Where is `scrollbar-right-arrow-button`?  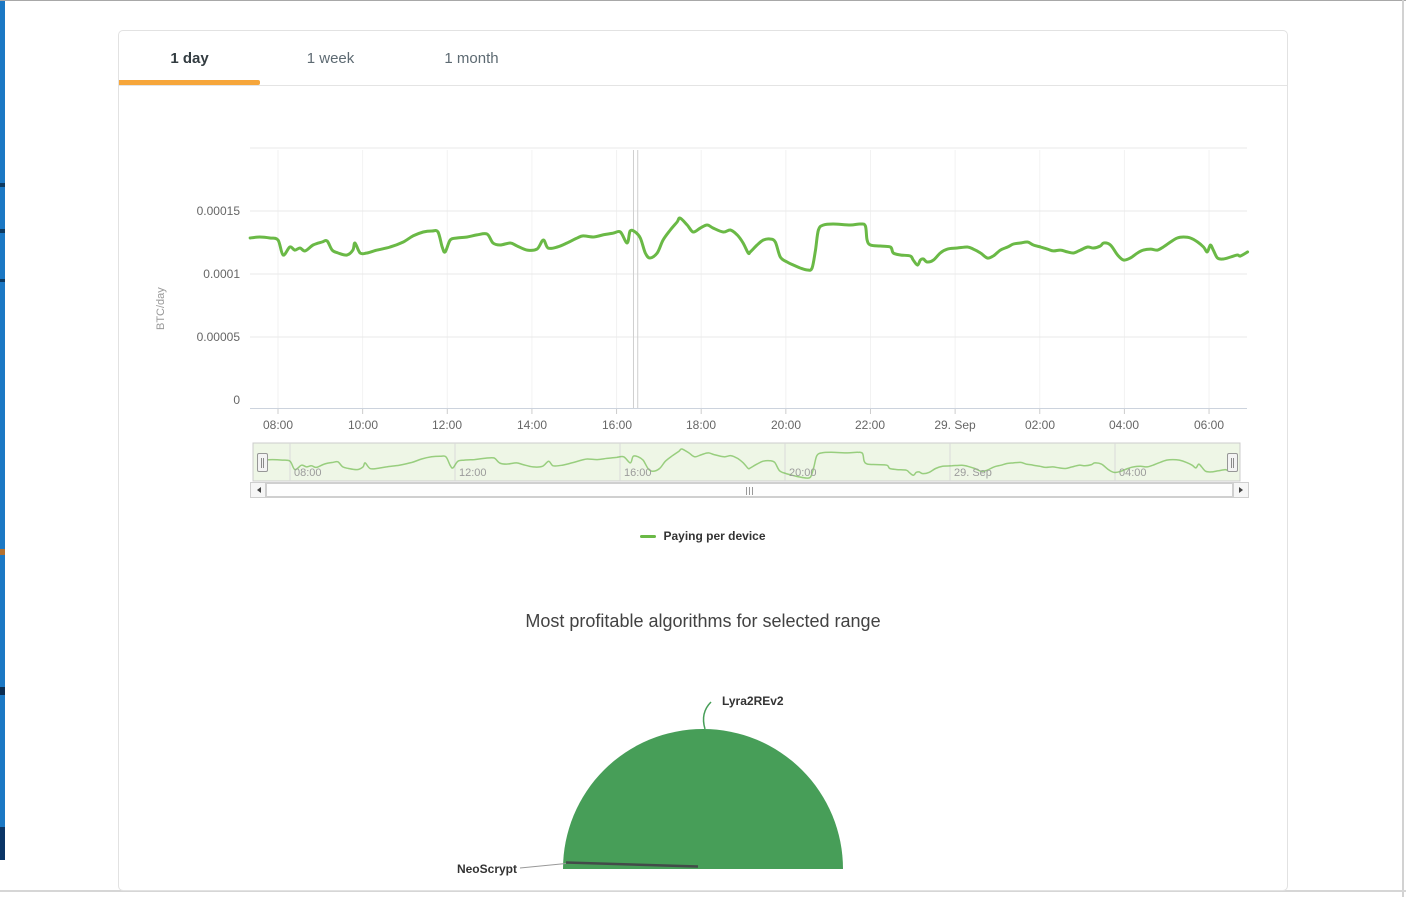 scrollbar-right-arrow-button is located at coordinates (1240, 490).